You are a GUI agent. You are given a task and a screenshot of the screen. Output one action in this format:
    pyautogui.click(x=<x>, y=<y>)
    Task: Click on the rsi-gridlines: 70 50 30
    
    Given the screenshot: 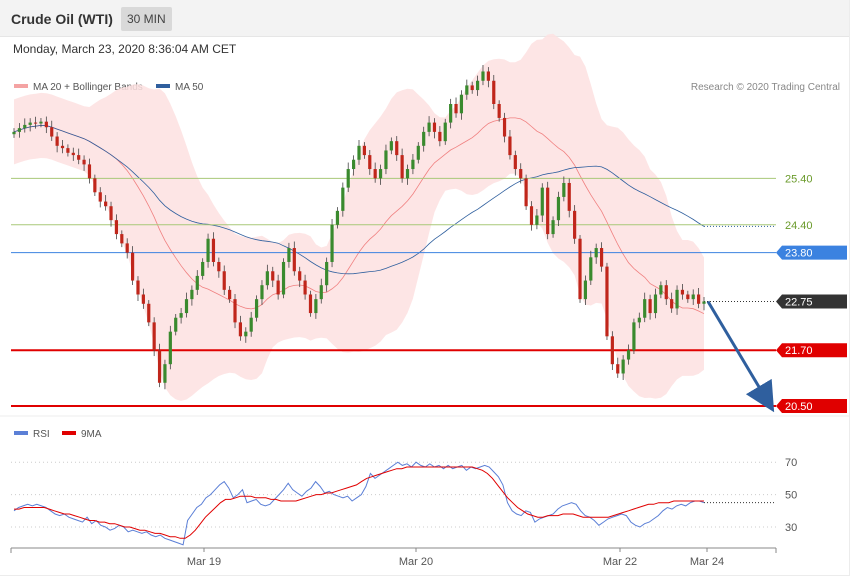 What is the action you would take?
    pyautogui.click(x=404, y=495)
    